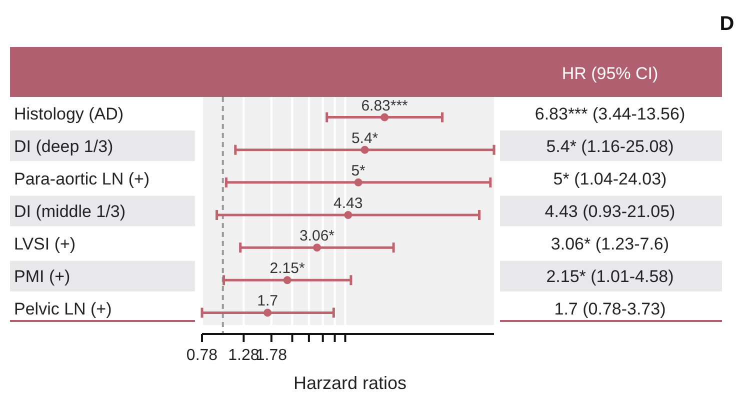 The height and width of the screenshot is (401, 740). Describe the element at coordinates (45, 244) in the screenshot. I see `y-tick-label: LVSI (+)` at that location.